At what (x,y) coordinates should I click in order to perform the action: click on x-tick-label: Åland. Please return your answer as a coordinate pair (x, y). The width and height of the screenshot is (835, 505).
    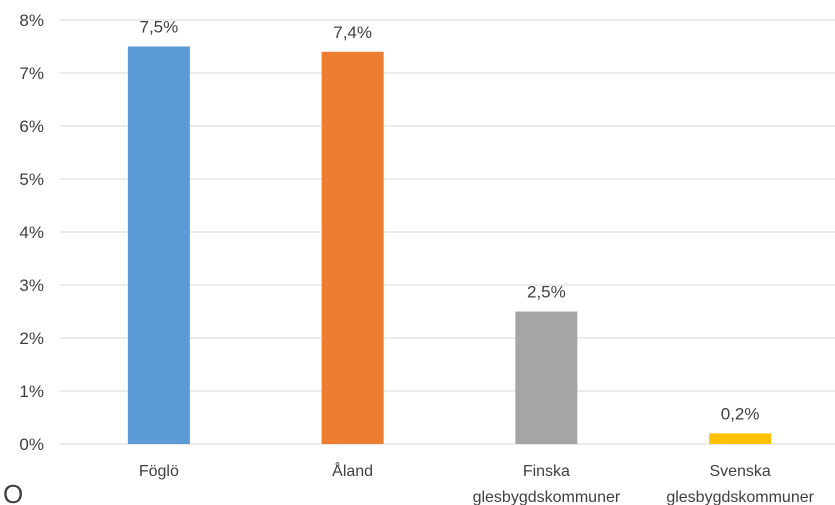
    Looking at the image, I should click on (352, 470).